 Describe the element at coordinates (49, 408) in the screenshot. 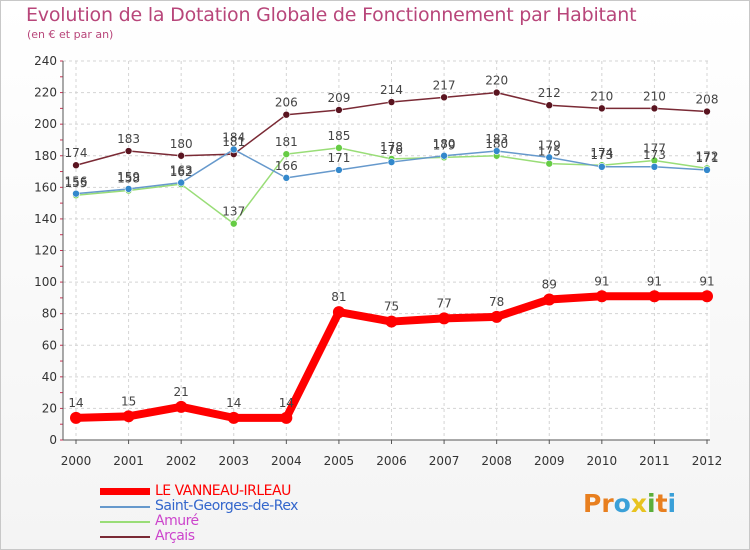

I see `y-tick-label: 20` at that location.